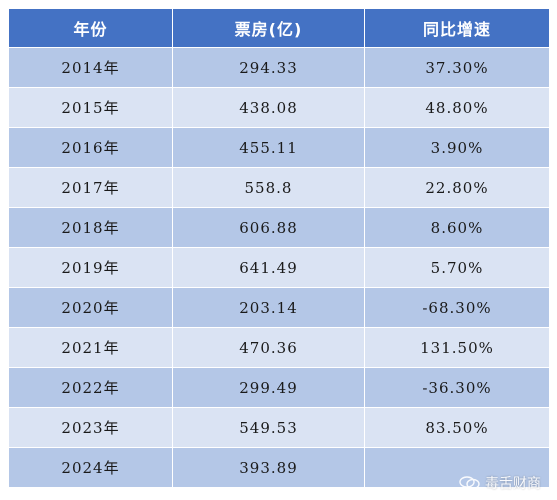 The height and width of the screenshot is (500, 557). I want to click on cell-year: 2019年, so click(90, 267).